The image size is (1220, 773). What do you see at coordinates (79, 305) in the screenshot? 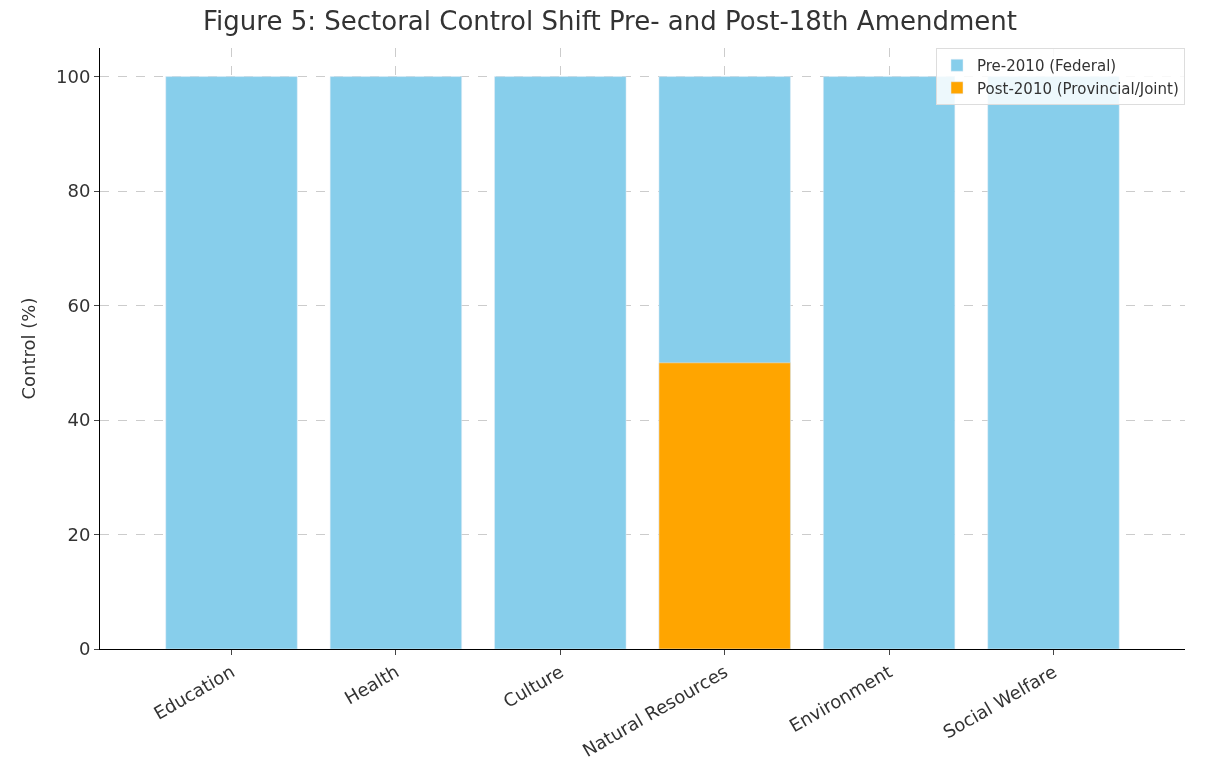
I see `y-tick-label: 60` at bounding box center [79, 305].